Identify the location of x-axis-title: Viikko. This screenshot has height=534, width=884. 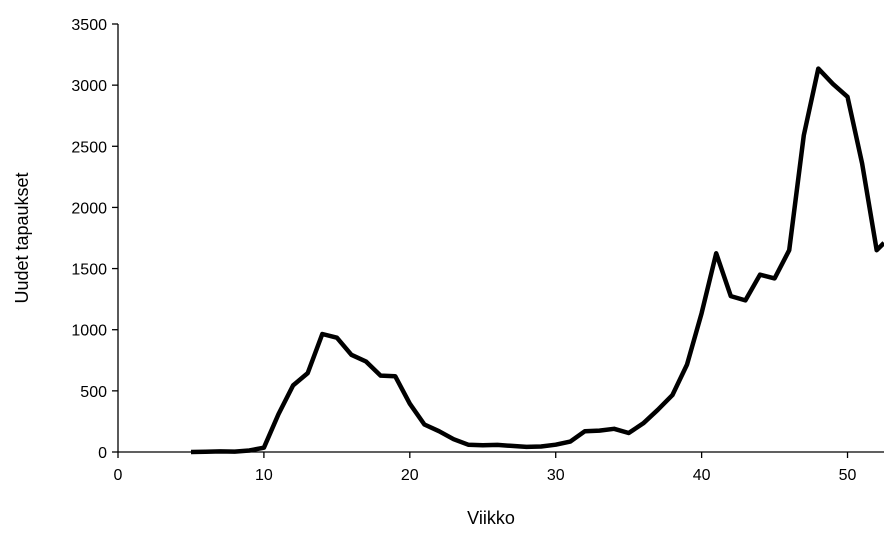
(491, 518).